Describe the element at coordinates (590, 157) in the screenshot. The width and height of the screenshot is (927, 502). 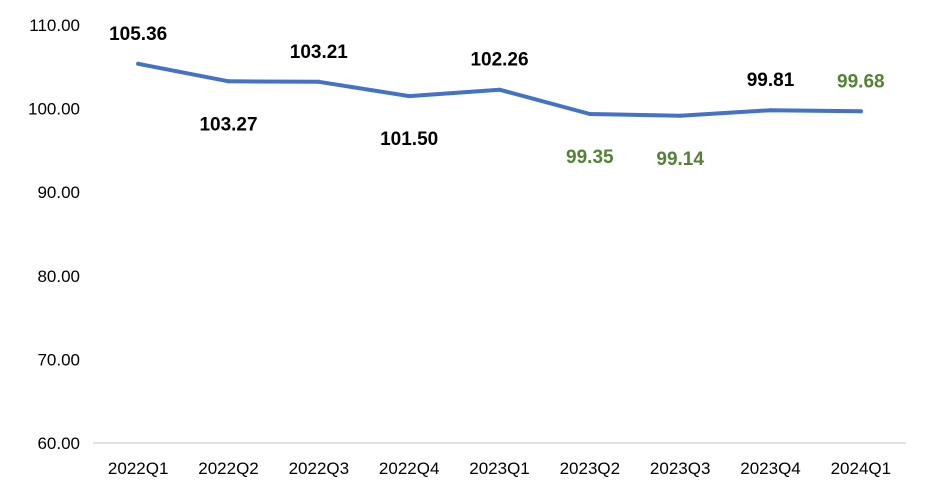
I see `data-label: 99.35` at that location.